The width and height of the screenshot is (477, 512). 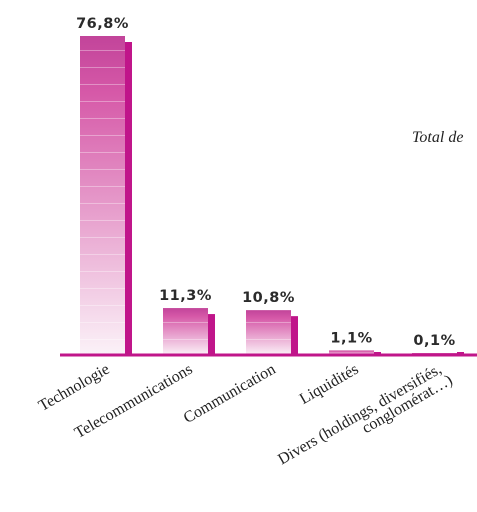 I want to click on category-label: Communication, so click(x=230, y=394).